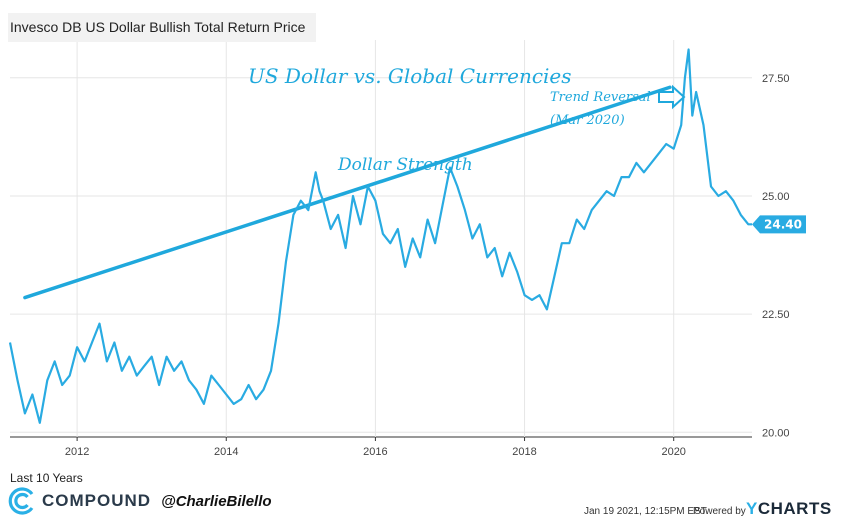  Describe the element at coordinates (587, 120) in the screenshot. I see `annotation-reversal-line2: (Mar 2020)` at that location.